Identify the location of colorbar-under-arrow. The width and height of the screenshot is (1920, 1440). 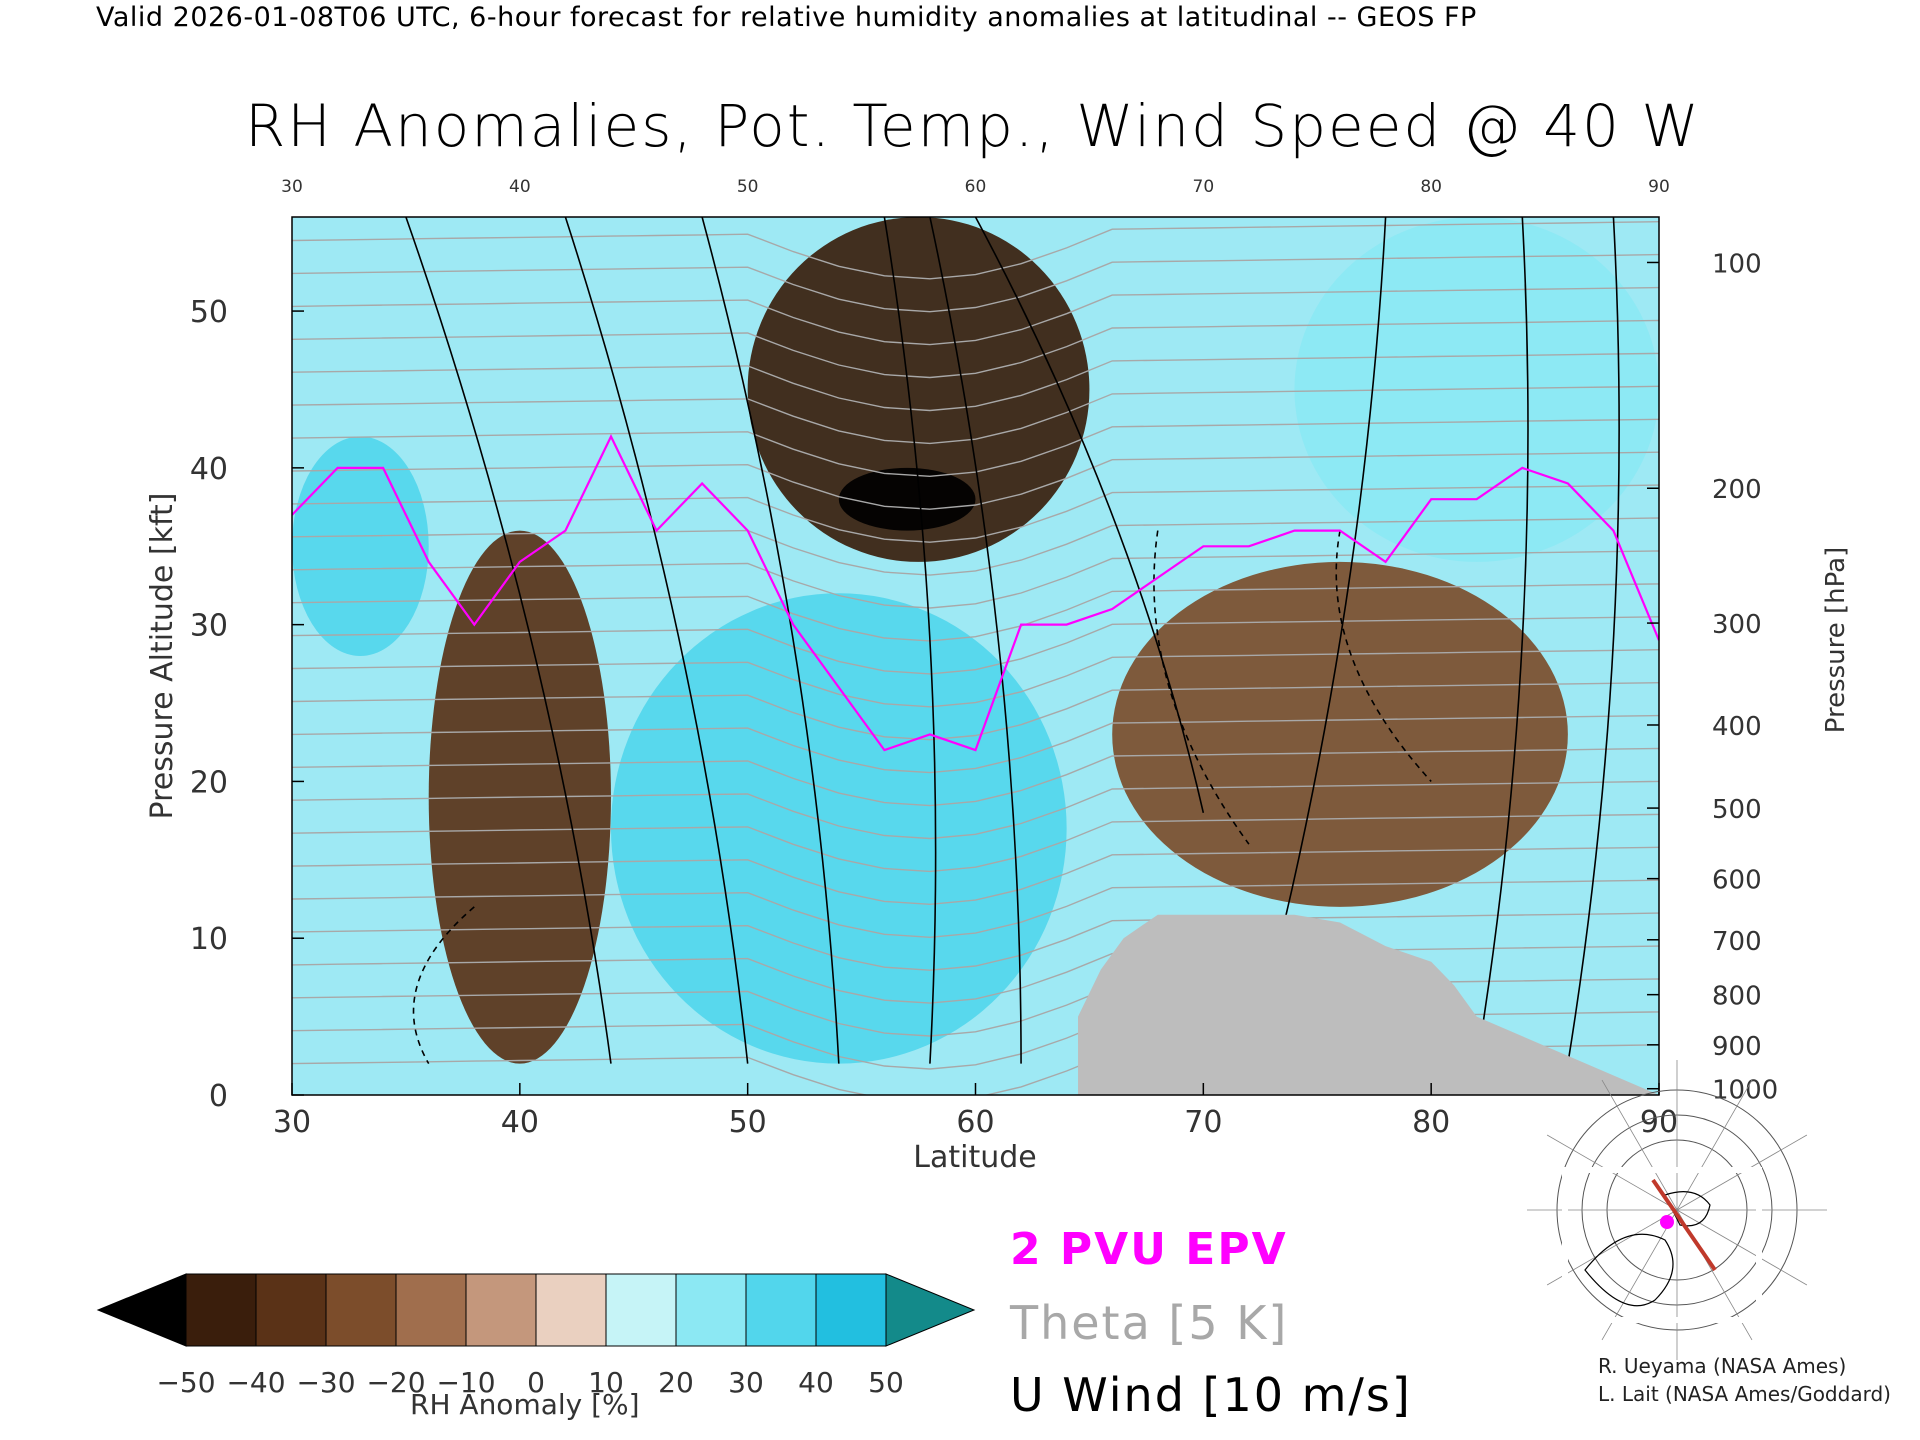
(141, 1310).